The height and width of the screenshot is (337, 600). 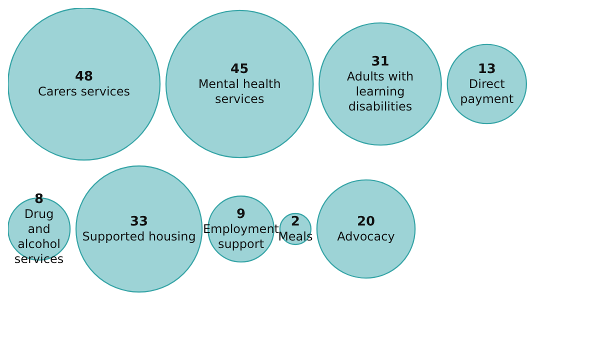 What do you see at coordinates (241, 214) in the screenshot?
I see `data-label: 9` at bounding box center [241, 214].